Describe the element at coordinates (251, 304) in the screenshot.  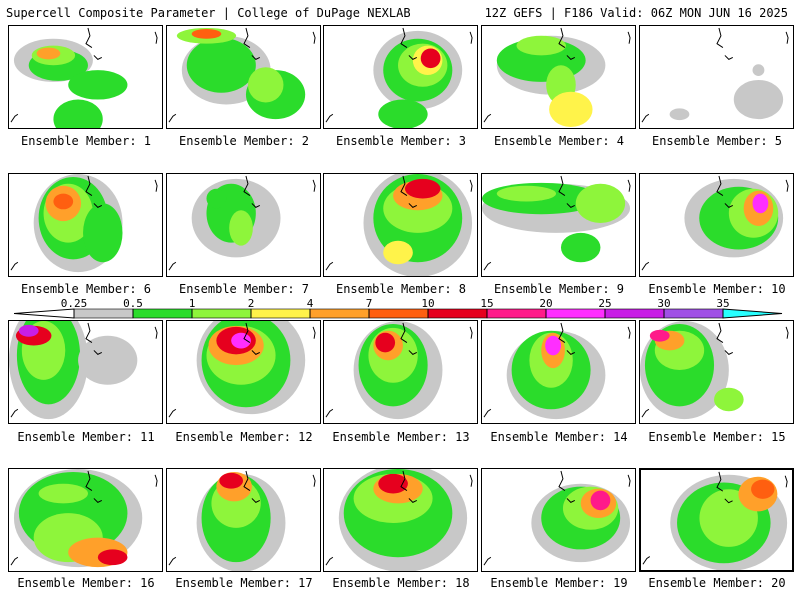
I see `colorbar-tick-label: 2` at that location.